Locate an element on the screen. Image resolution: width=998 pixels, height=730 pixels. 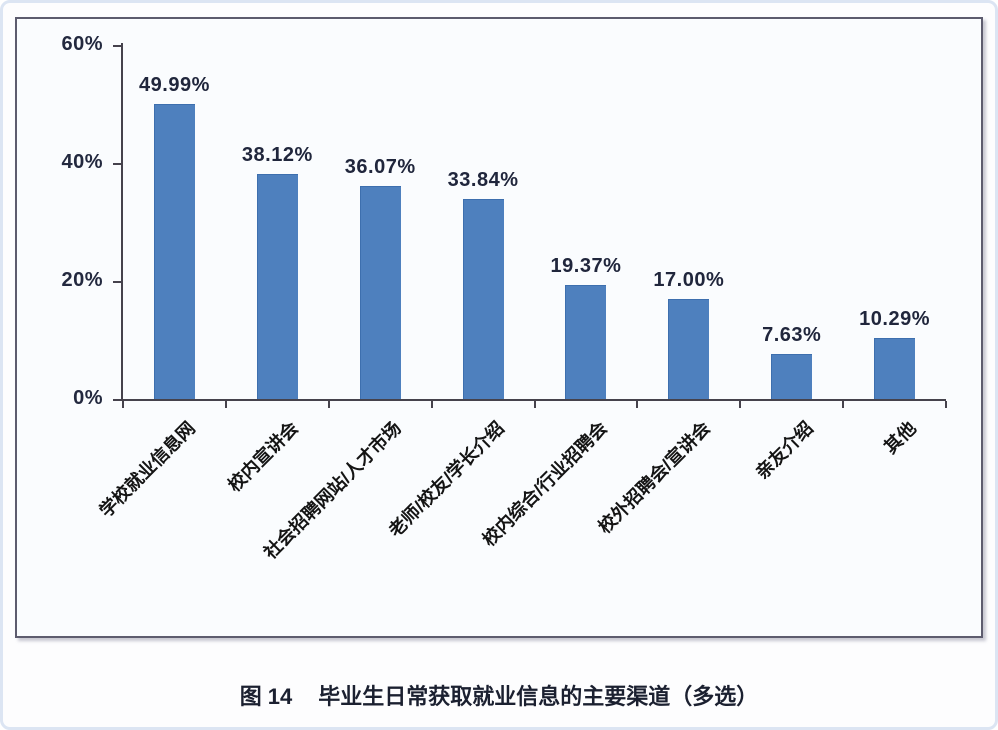
category-label: 学校就业信息网 is located at coordinates (148, 469).